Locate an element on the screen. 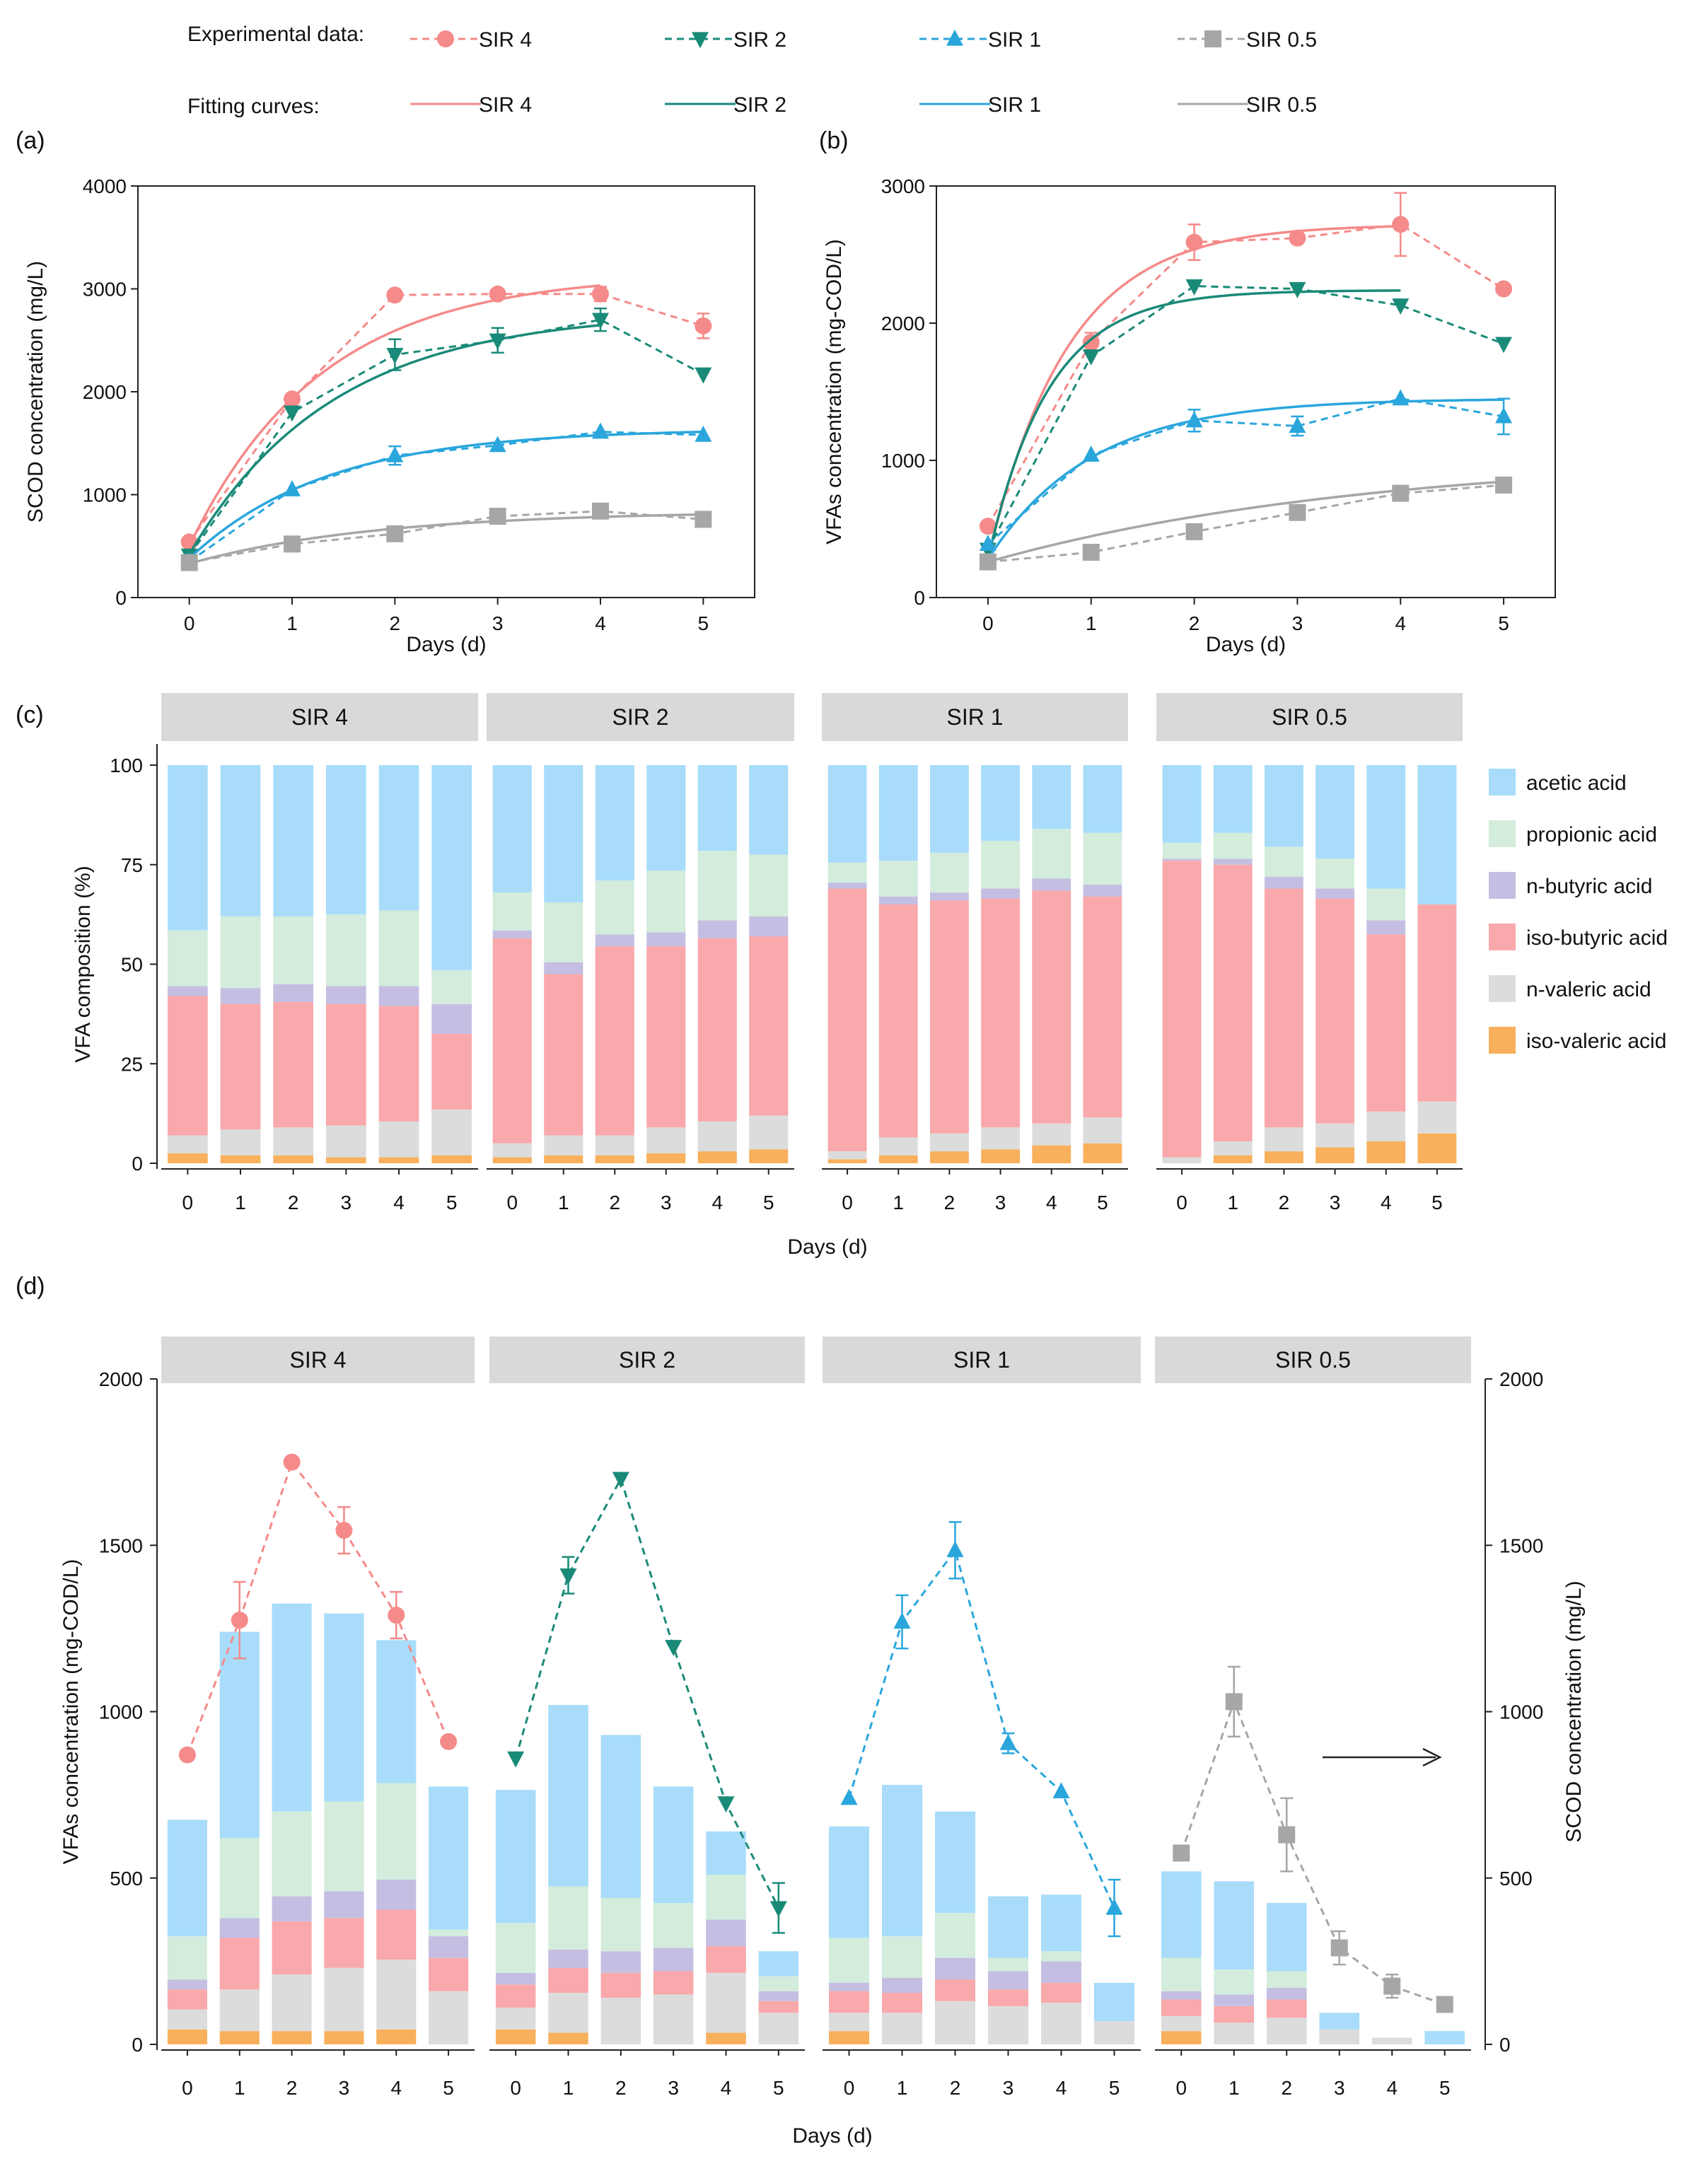 This screenshot has width=1708, height=2166. legend-fitting-label: Fitting curves: is located at coordinates (253, 106).